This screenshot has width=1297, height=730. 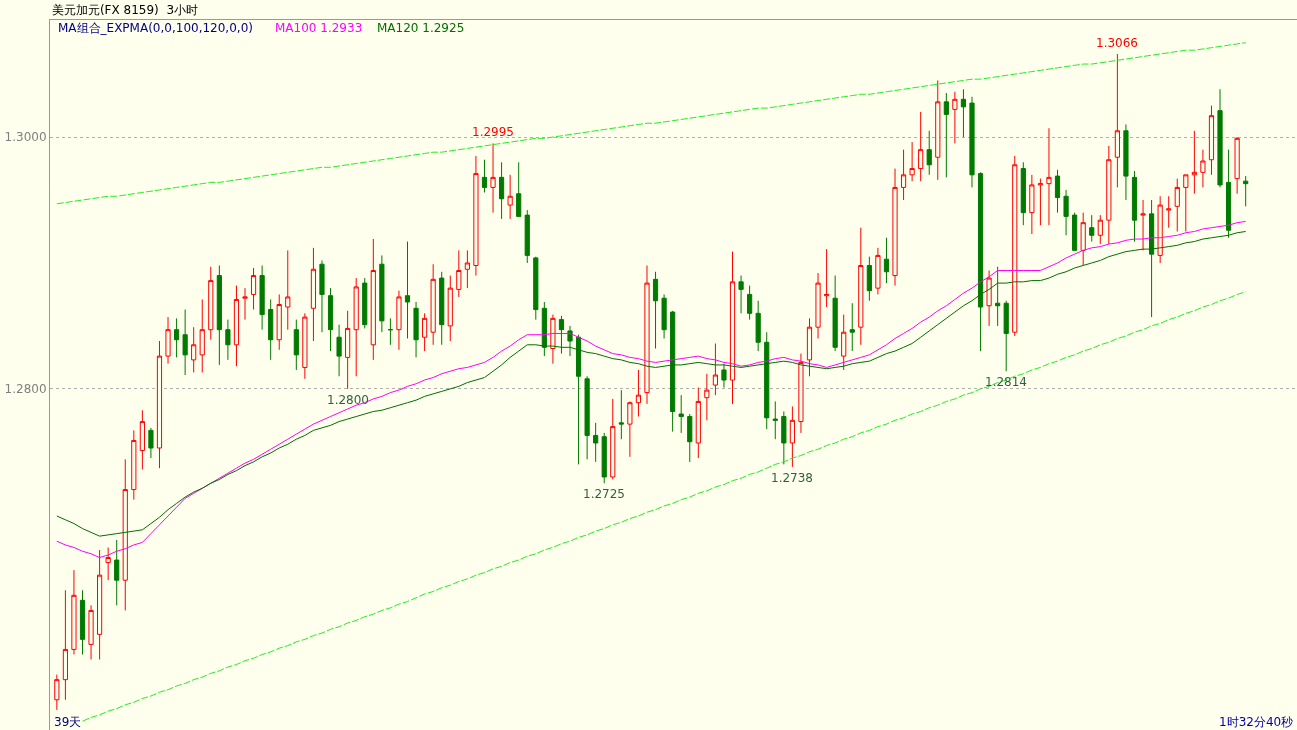 What do you see at coordinates (792, 478) in the screenshot?
I see `annotation: 1.2738` at bounding box center [792, 478].